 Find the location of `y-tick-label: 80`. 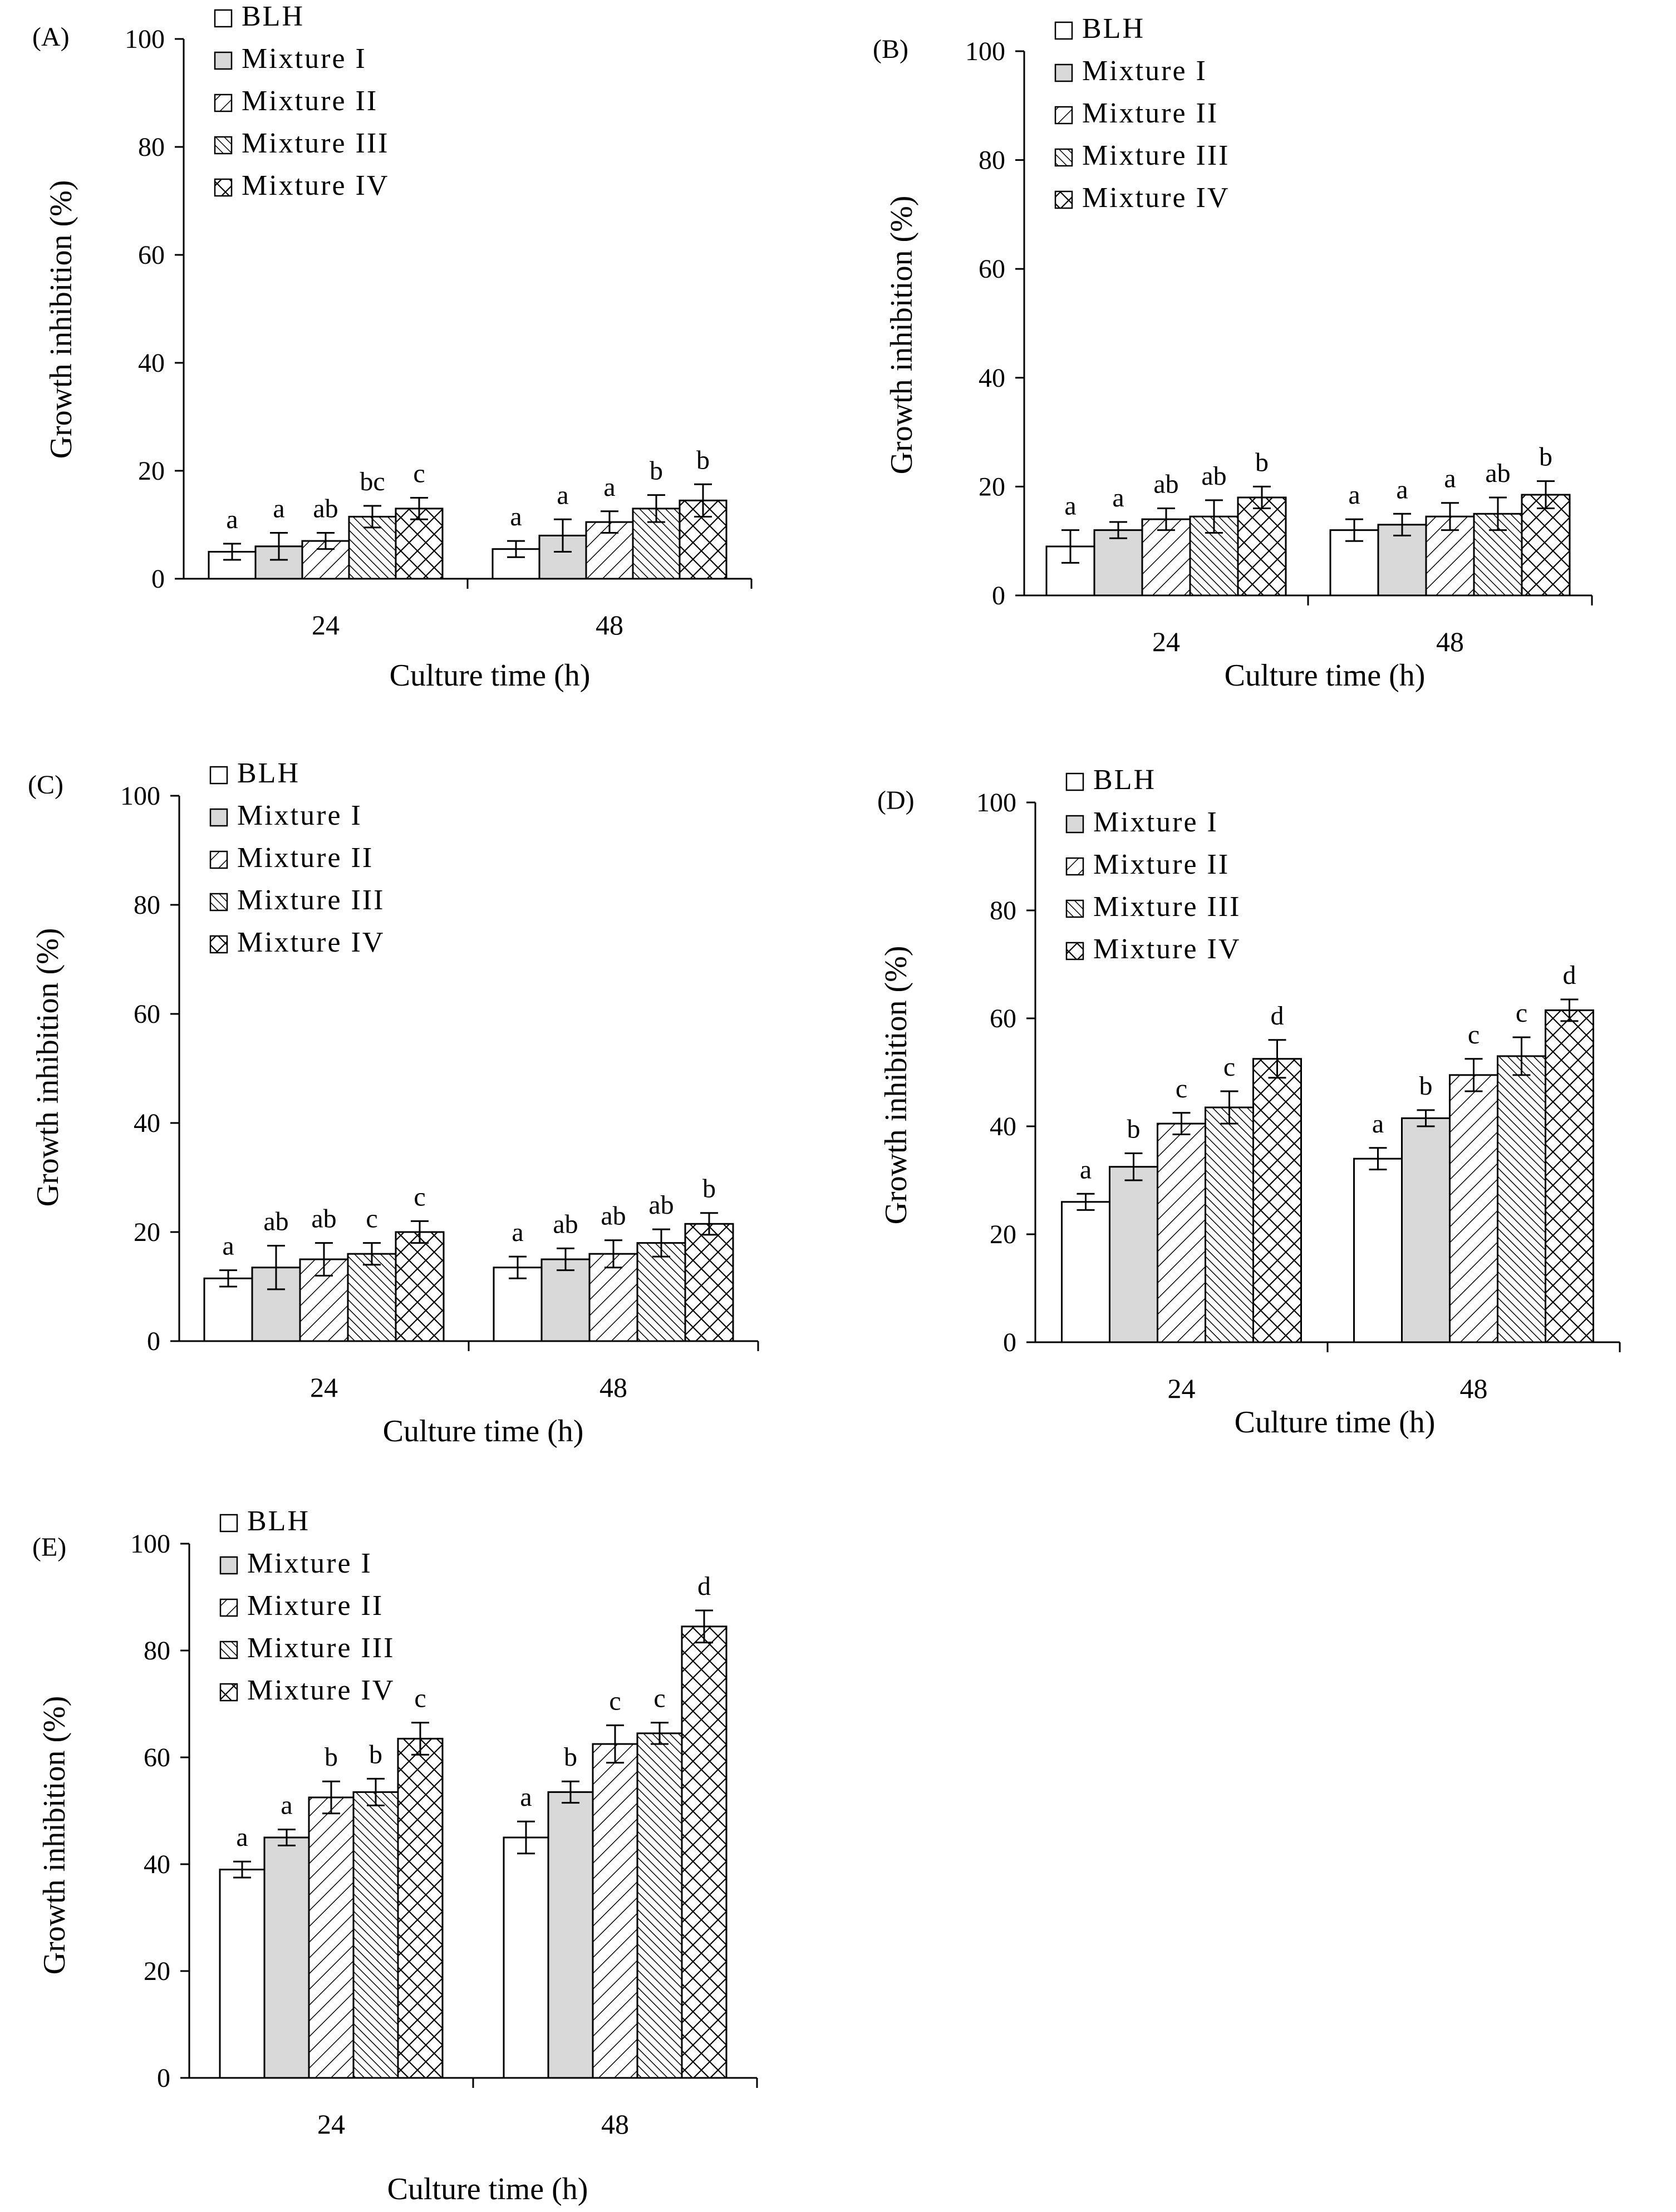

y-tick-label: 80 is located at coordinates (151, 147).